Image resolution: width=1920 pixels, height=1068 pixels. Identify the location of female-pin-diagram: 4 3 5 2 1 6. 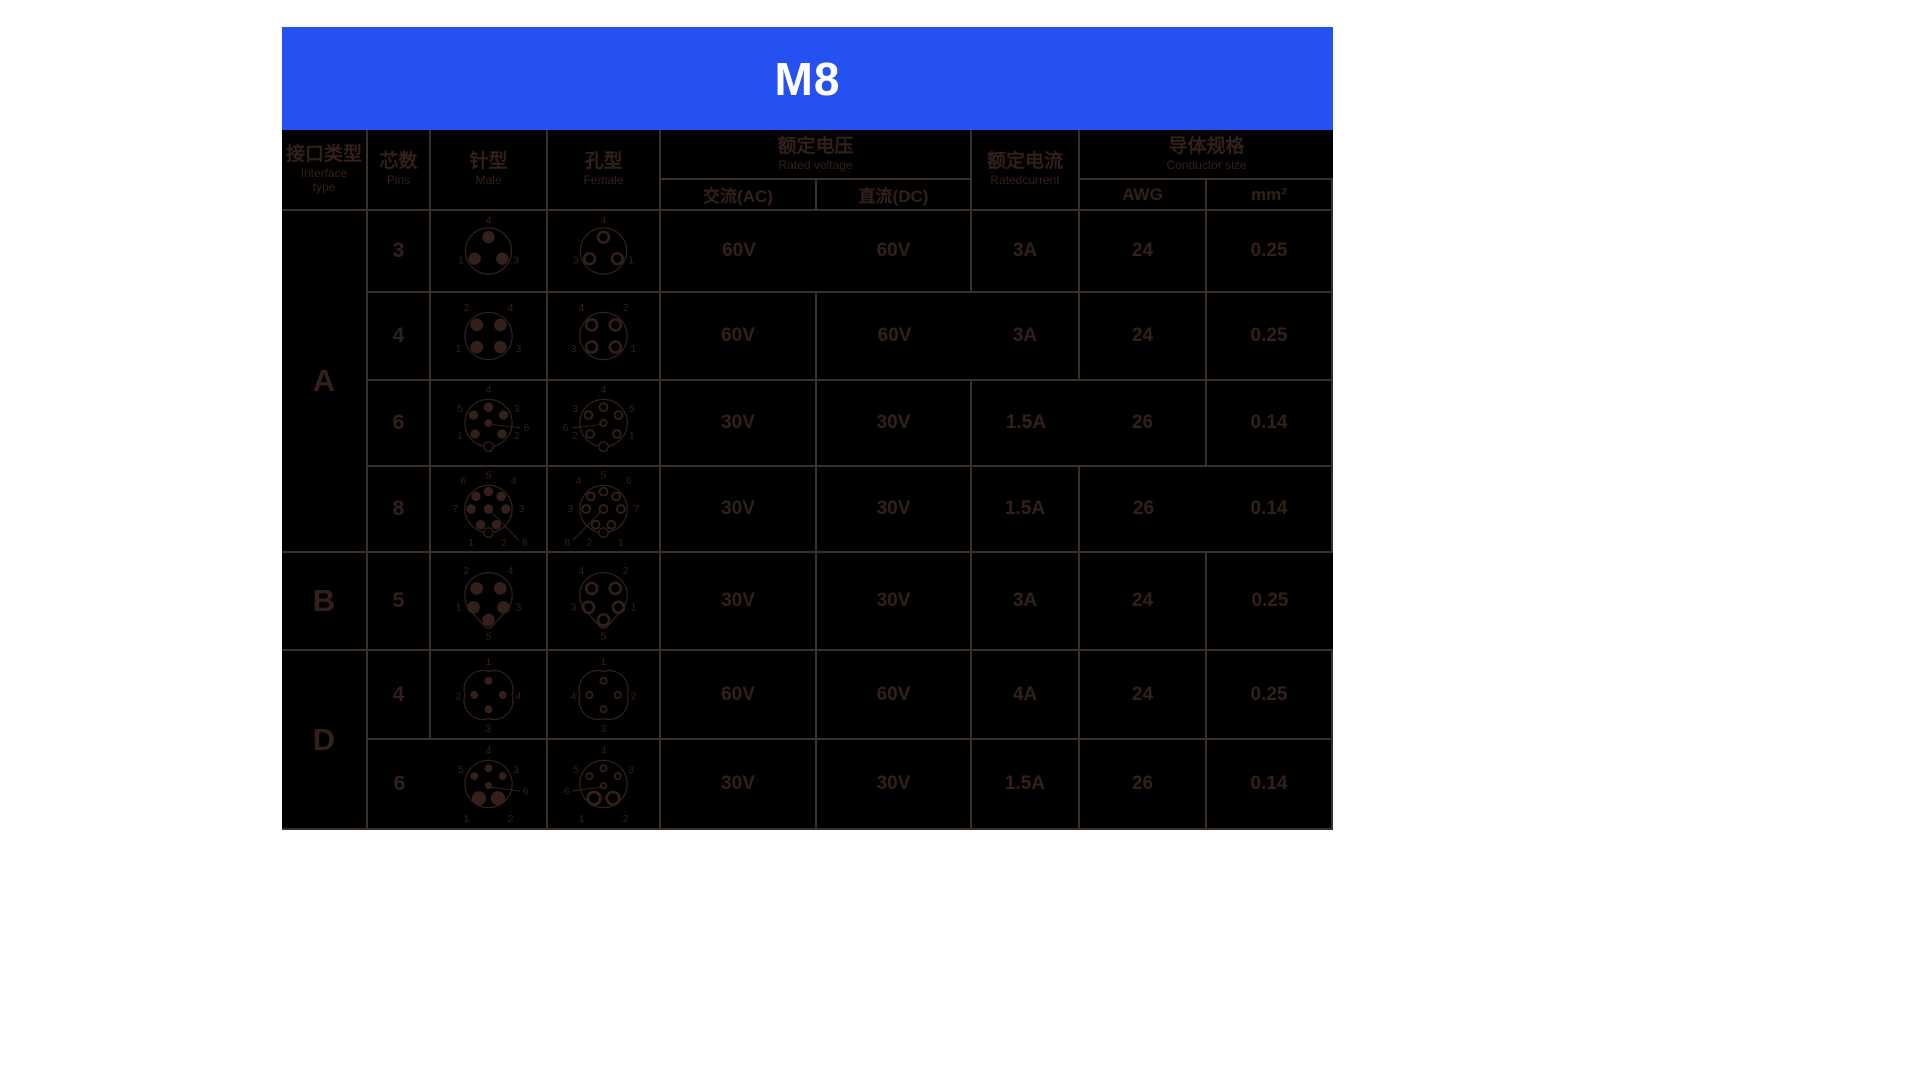
(604, 424).